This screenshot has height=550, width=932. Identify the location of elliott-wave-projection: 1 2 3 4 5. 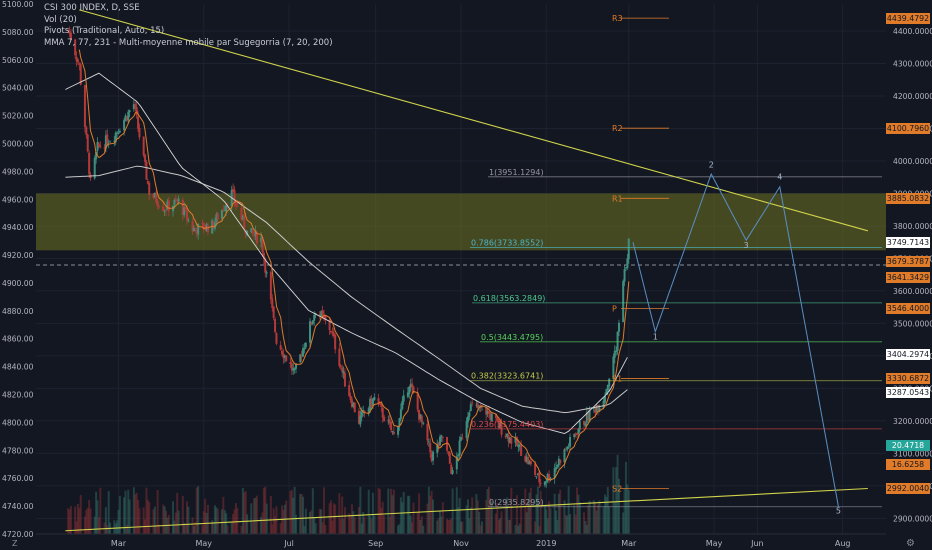
(736, 338).